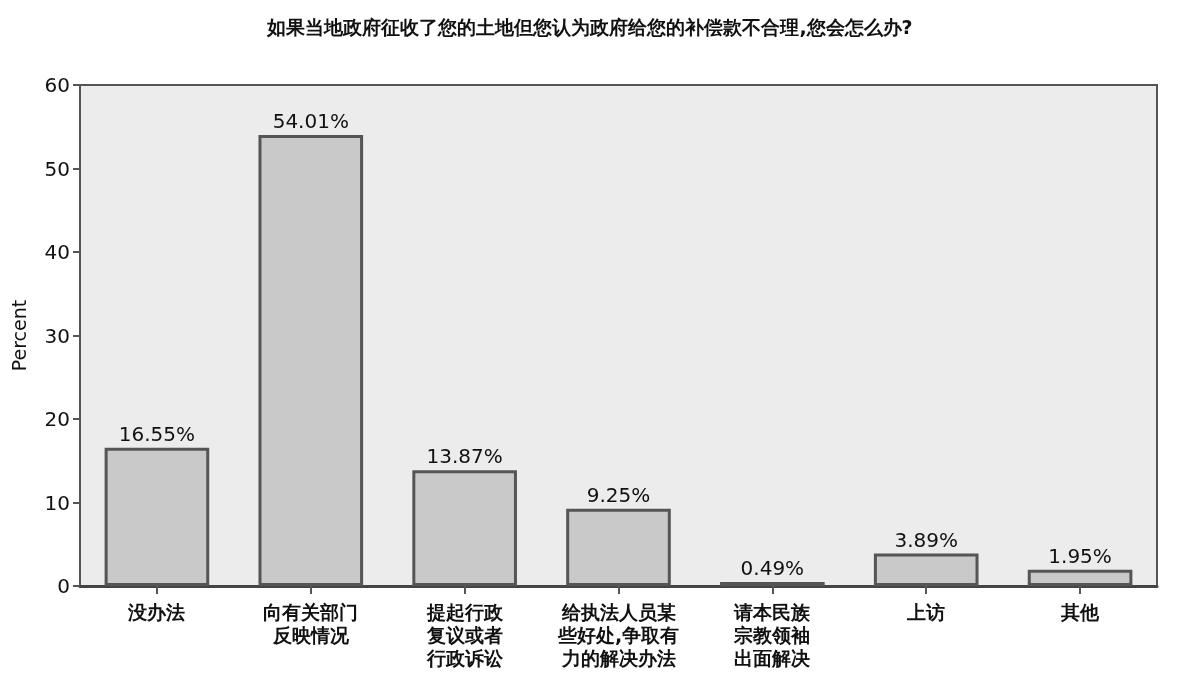 The image size is (1180, 687). Describe the element at coordinates (156, 611) in the screenshot. I see `x-tick-label: 没办法` at that location.